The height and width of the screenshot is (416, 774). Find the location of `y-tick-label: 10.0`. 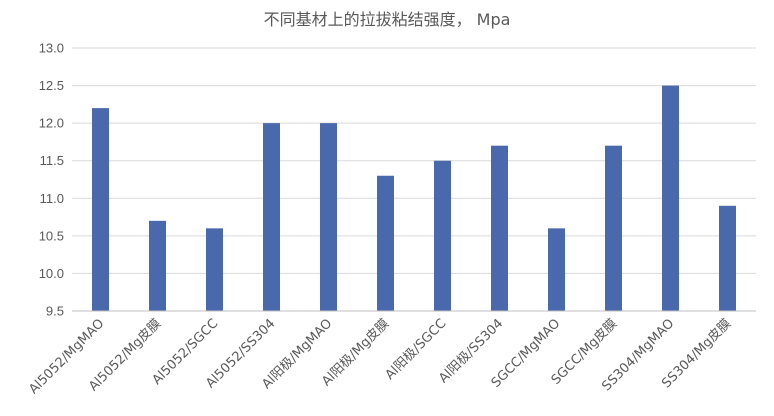

y-tick-label: 10.0 is located at coordinates (51, 273).